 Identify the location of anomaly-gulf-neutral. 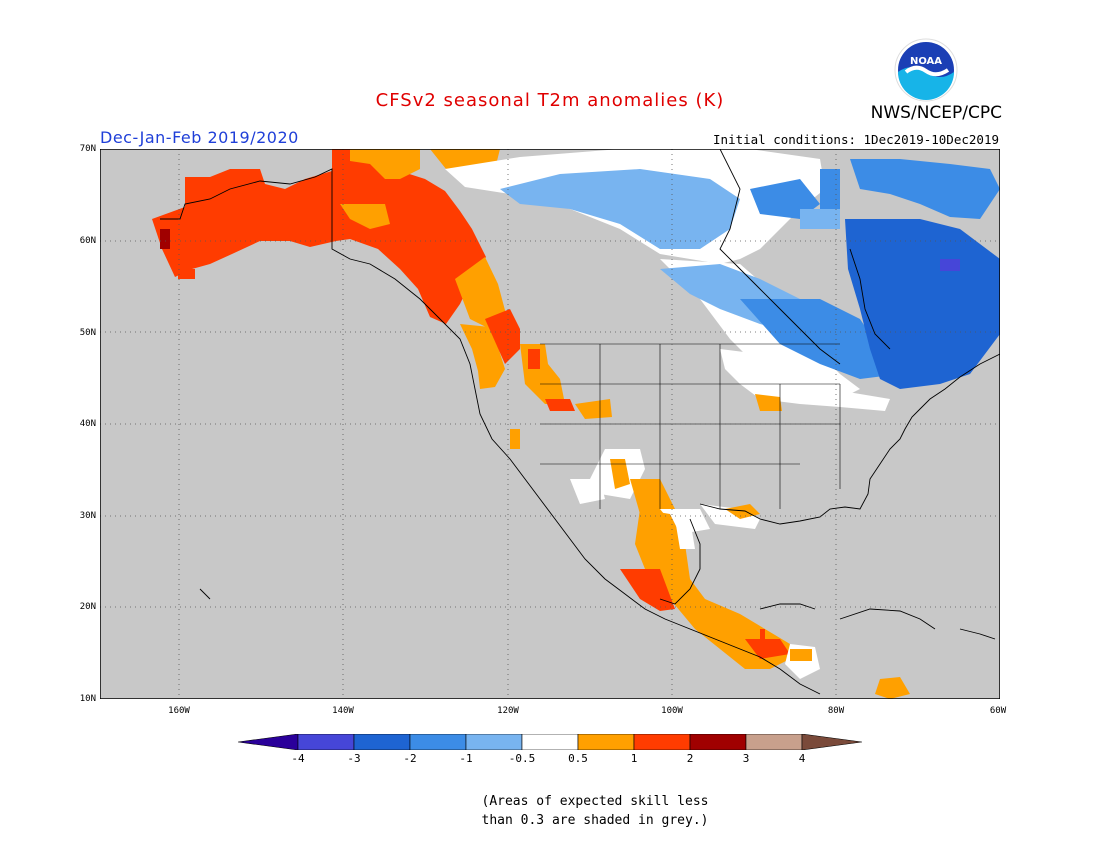
(730, 516).